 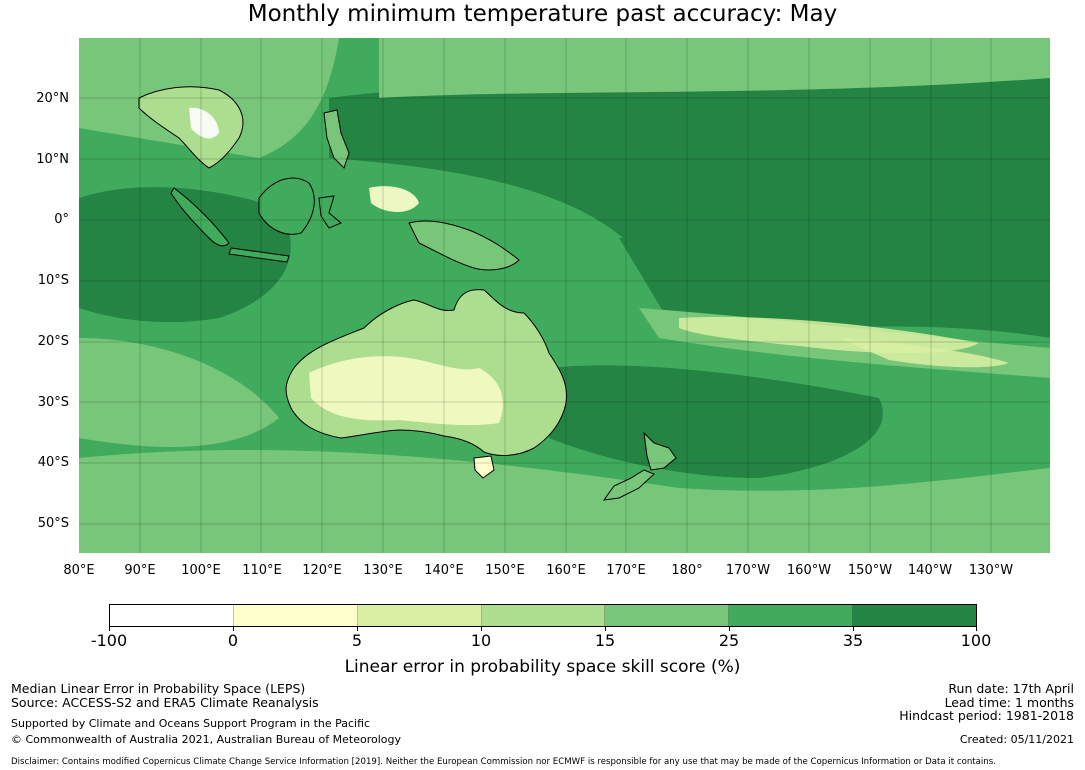 What do you see at coordinates (357, 640) in the screenshot?
I see `colorbar-tick-label: 5` at bounding box center [357, 640].